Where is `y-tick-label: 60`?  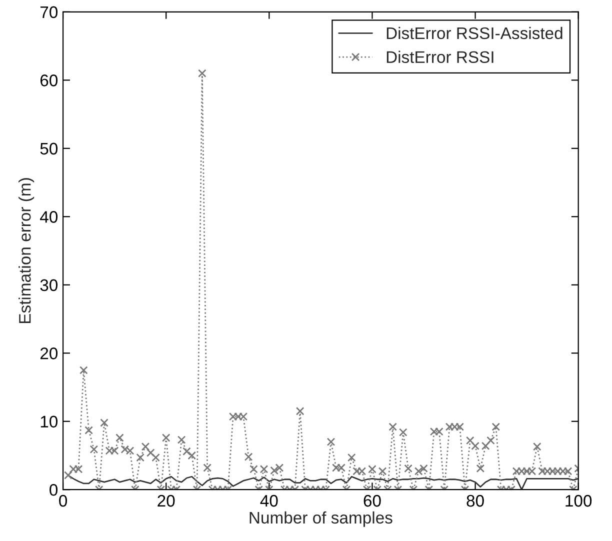
y-tick-label: 60 is located at coordinates (49, 80).